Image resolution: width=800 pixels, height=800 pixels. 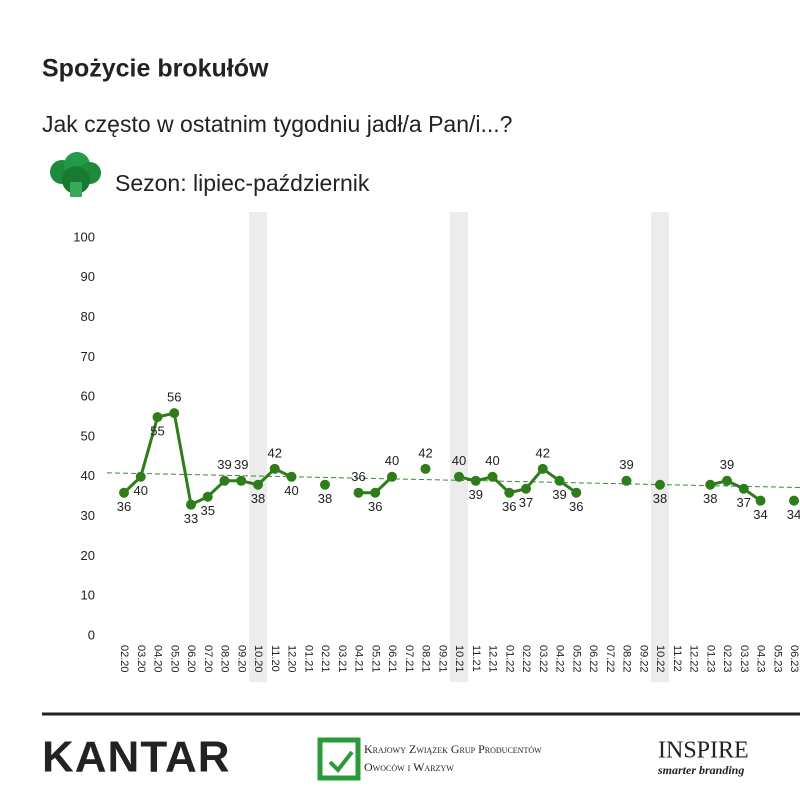 What do you see at coordinates (124, 659) in the screenshot?
I see `x-tick-label: 02.20` at bounding box center [124, 659].